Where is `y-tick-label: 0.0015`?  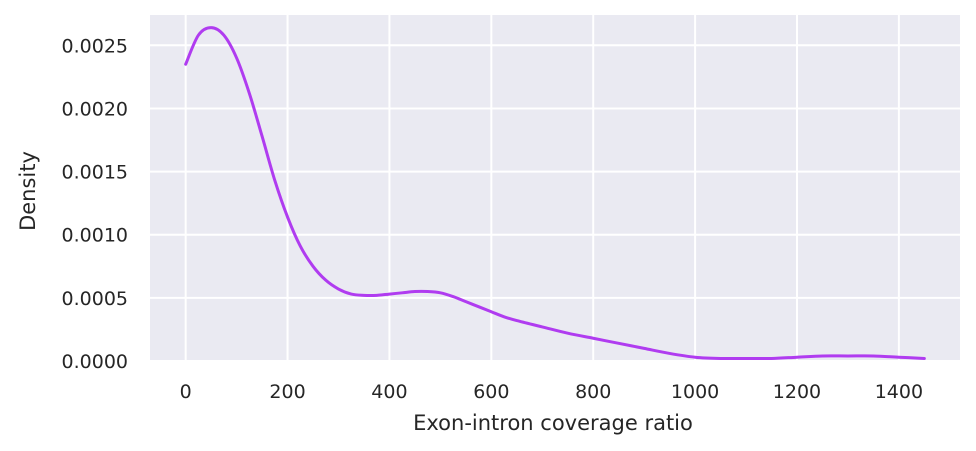
y-tick-label: 0.0015 is located at coordinates (95, 173).